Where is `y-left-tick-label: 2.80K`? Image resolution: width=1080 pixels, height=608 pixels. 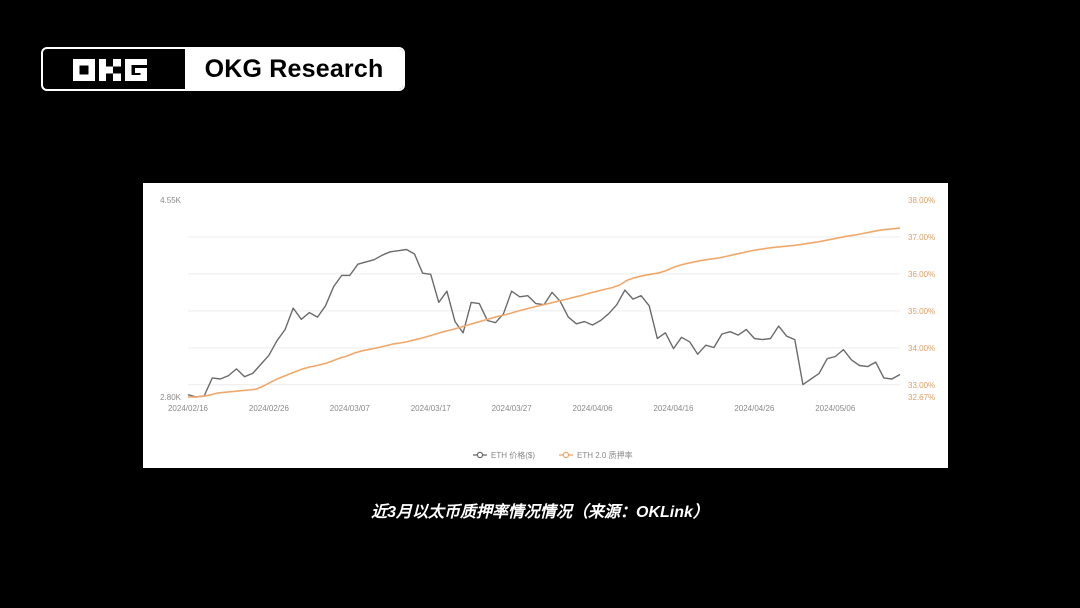
y-left-tick-label: 2.80K is located at coordinates (171, 397).